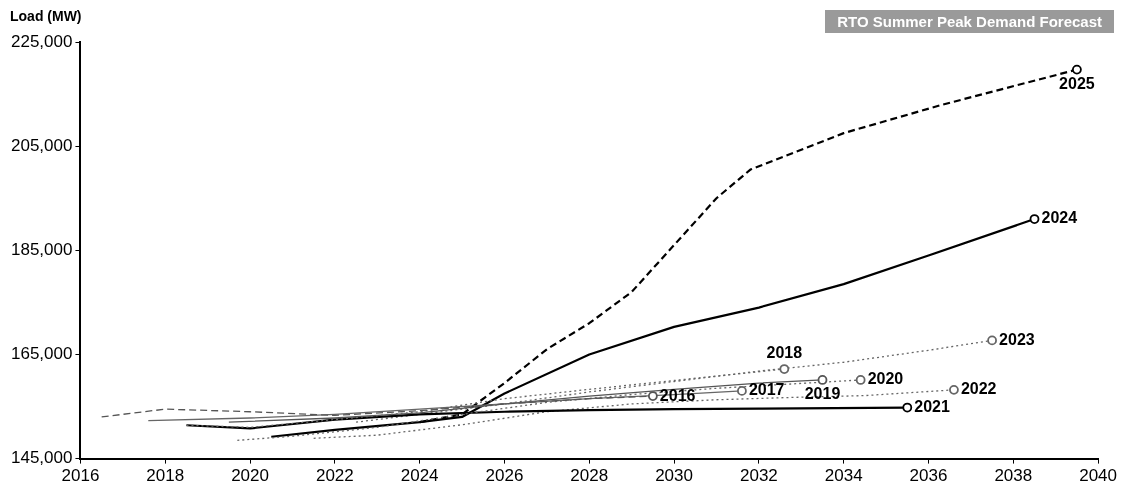  Describe the element at coordinates (1059, 218) in the screenshot. I see `series-label: 2024` at that location.